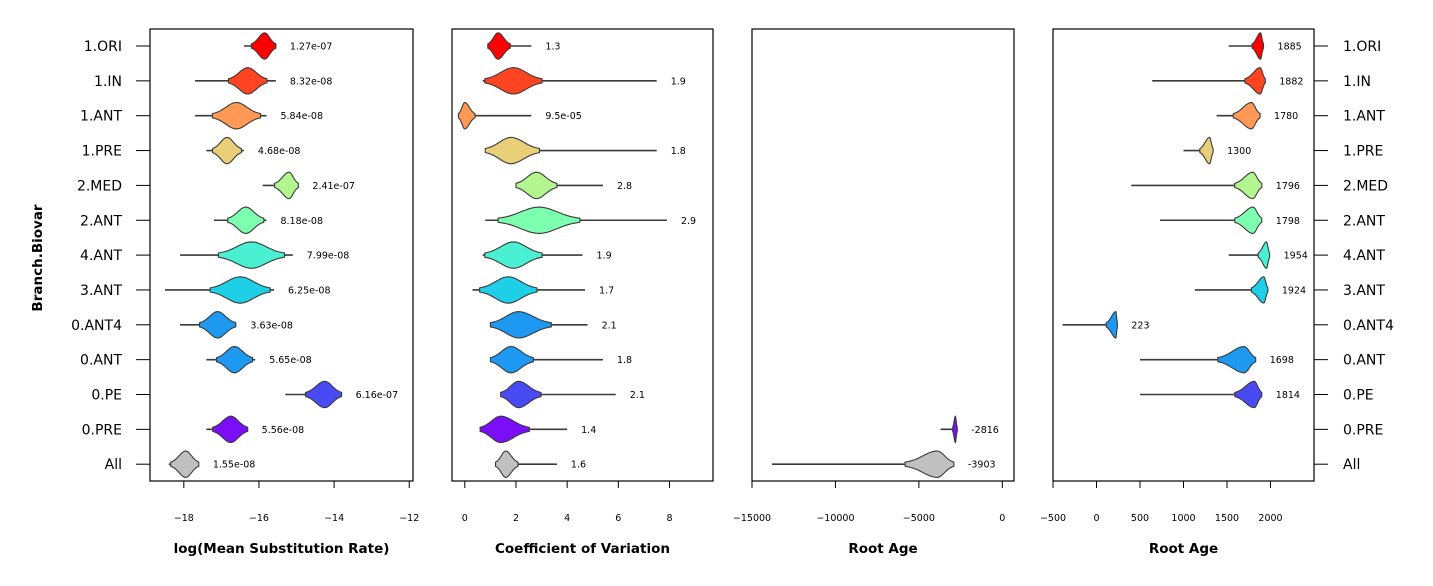  I want to click on row-label-right-2-med: 2.MED, so click(1365, 186).